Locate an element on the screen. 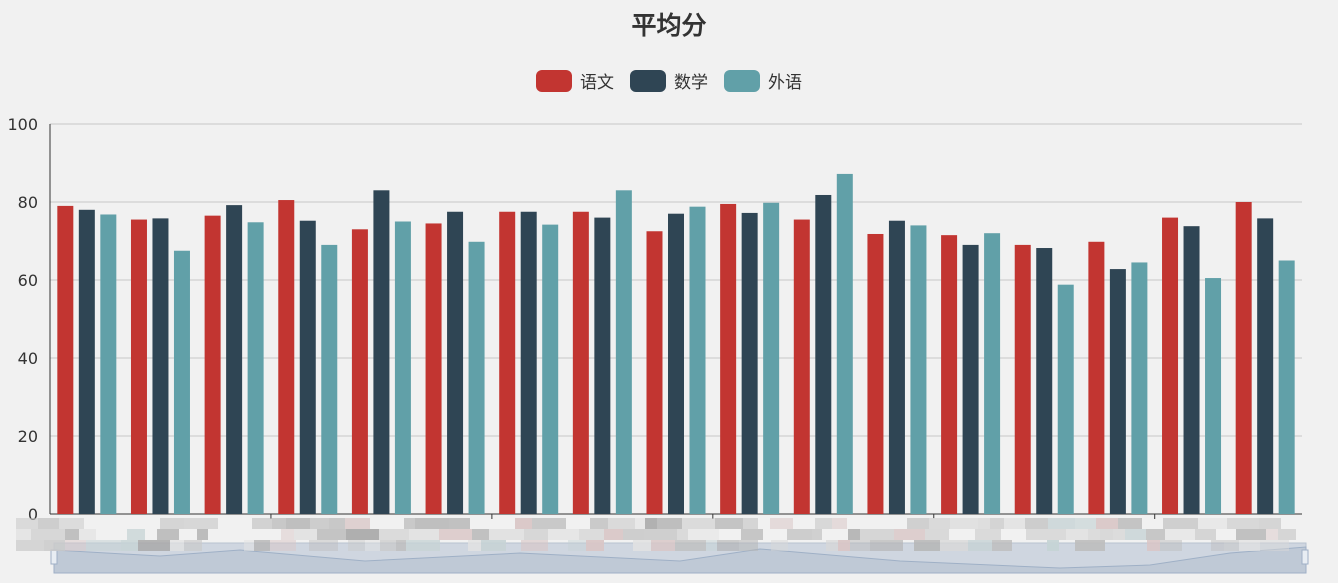  legend-label-series-0: 语文 is located at coordinates (597, 83).